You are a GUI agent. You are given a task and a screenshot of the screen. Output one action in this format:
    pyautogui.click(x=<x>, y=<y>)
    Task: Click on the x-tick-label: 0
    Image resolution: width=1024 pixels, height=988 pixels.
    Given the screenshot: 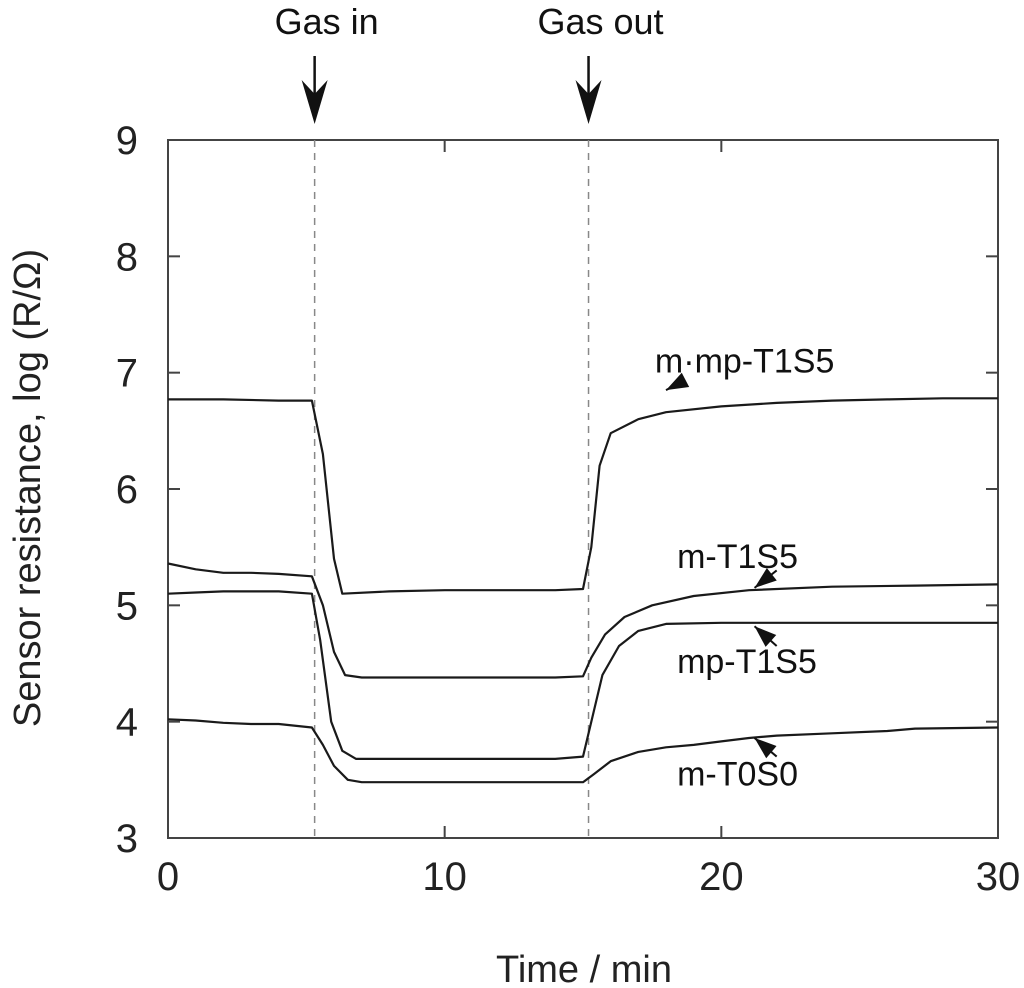 What is the action you would take?
    pyautogui.click(x=168, y=877)
    